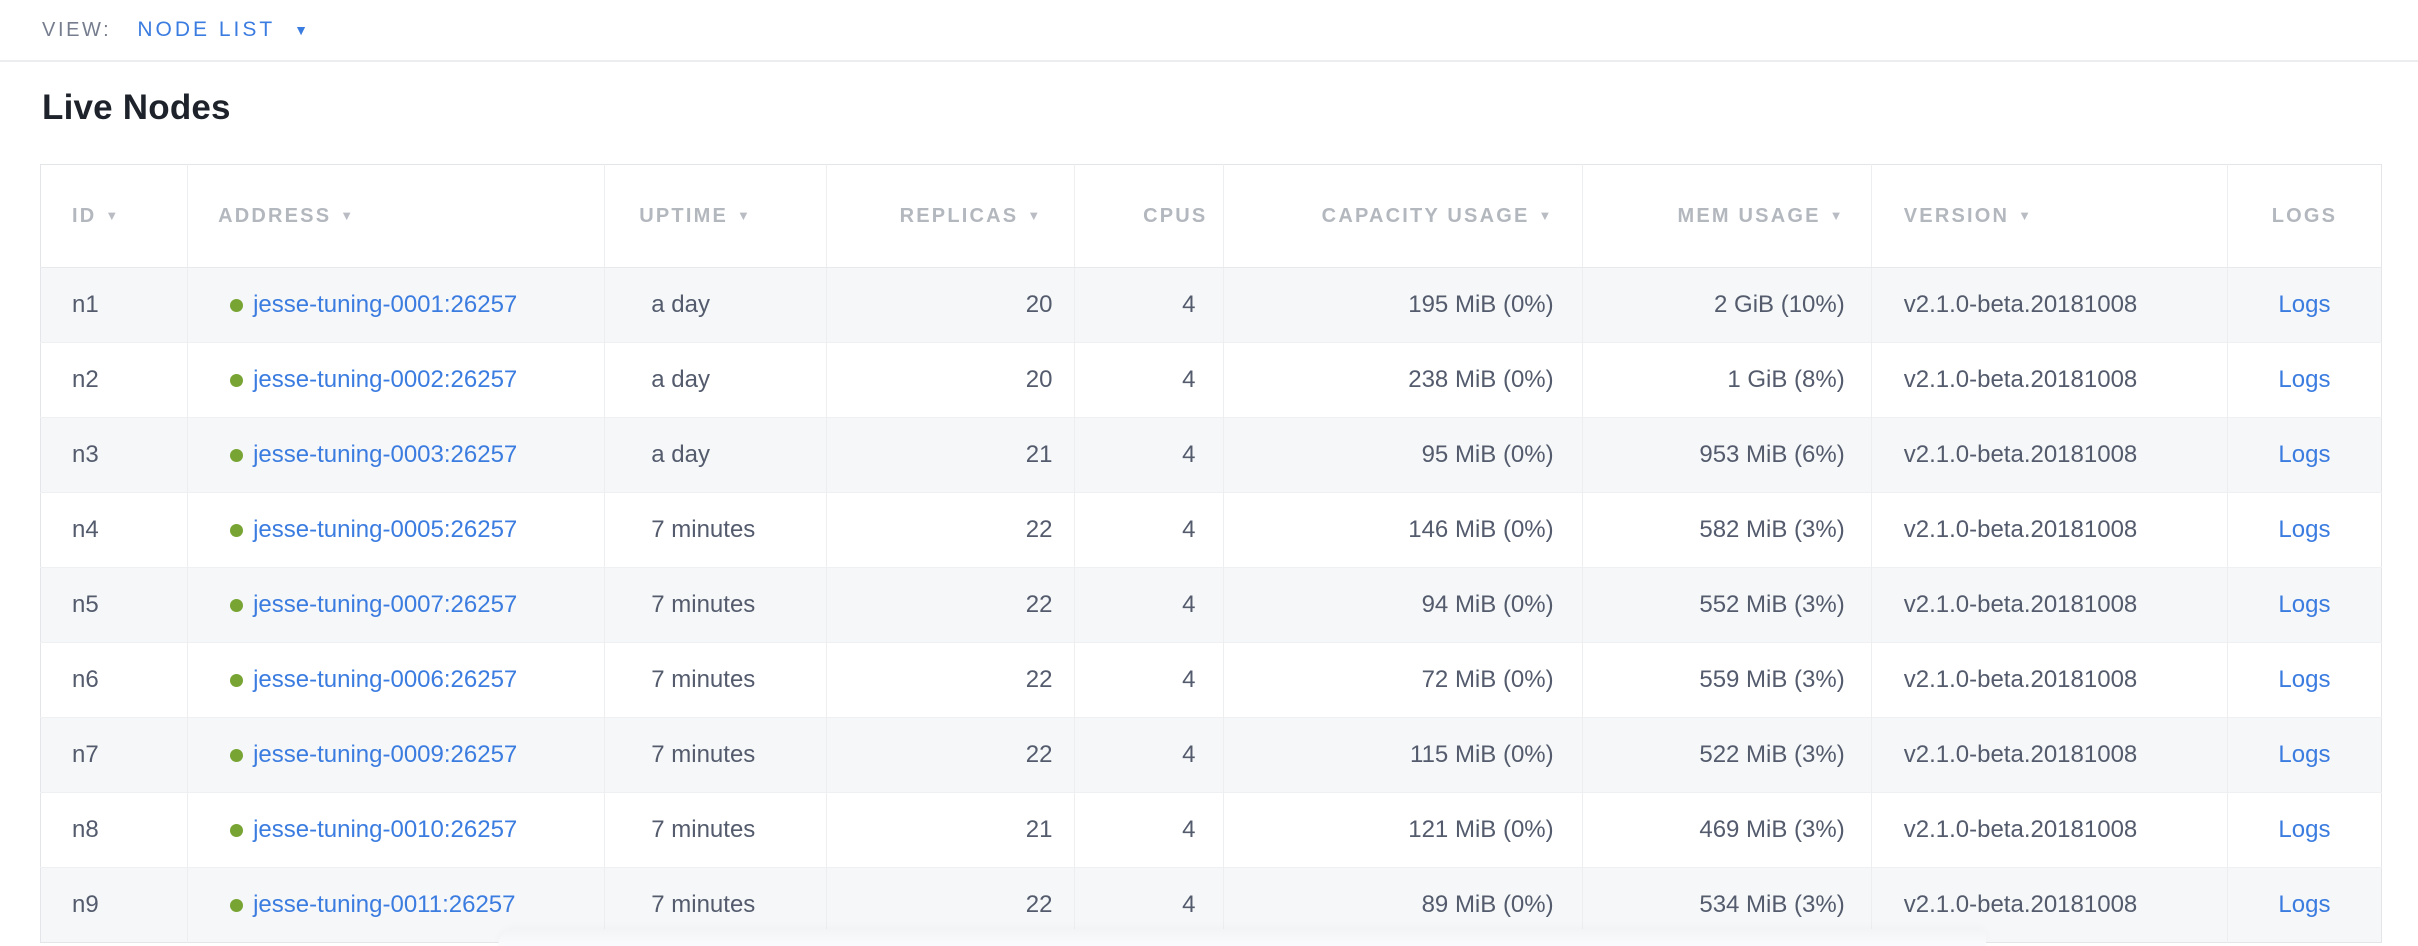 The height and width of the screenshot is (946, 2418). What do you see at coordinates (385, 455) in the screenshot?
I see `node-address-link: jesse-tuning-0003:26257` at bounding box center [385, 455].